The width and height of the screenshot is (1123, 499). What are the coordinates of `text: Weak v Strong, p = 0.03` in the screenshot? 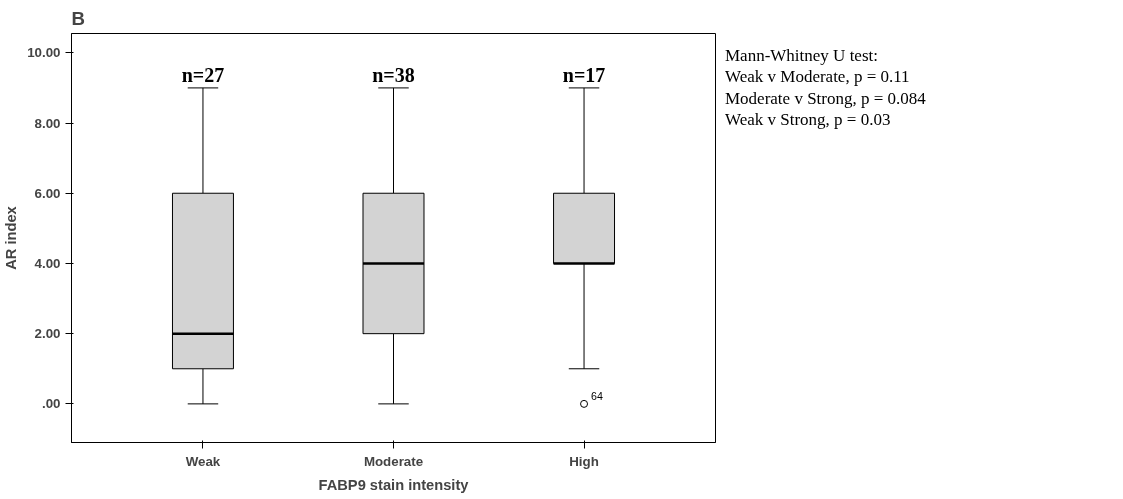 It's located at (808, 119).